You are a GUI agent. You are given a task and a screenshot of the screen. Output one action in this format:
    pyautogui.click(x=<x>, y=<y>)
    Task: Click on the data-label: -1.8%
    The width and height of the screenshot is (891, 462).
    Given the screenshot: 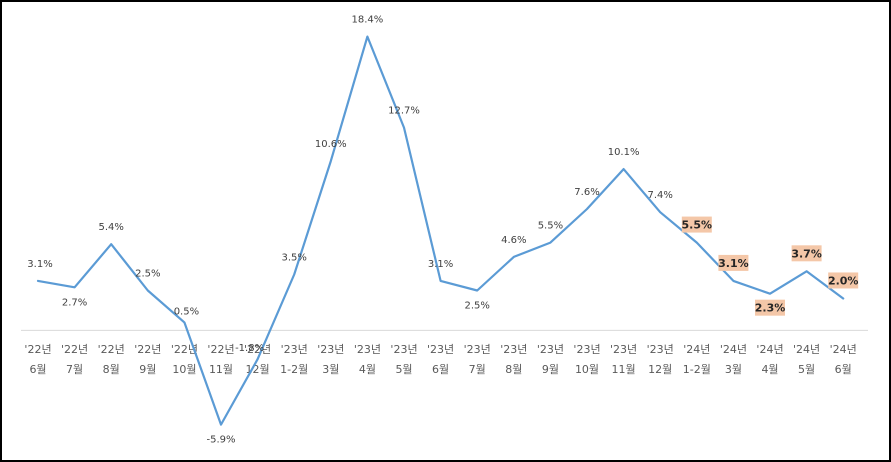 What is the action you would take?
    pyautogui.click(x=249, y=348)
    